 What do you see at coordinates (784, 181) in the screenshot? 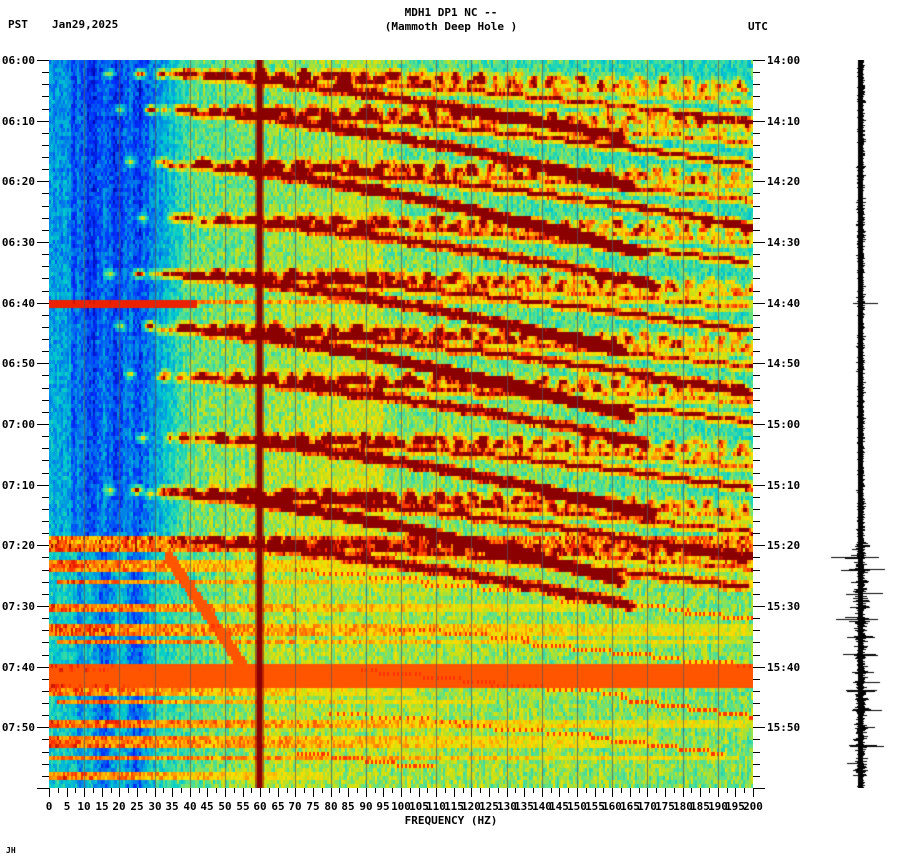
I see `time-label-right: 14:20` at bounding box center [784, 181].